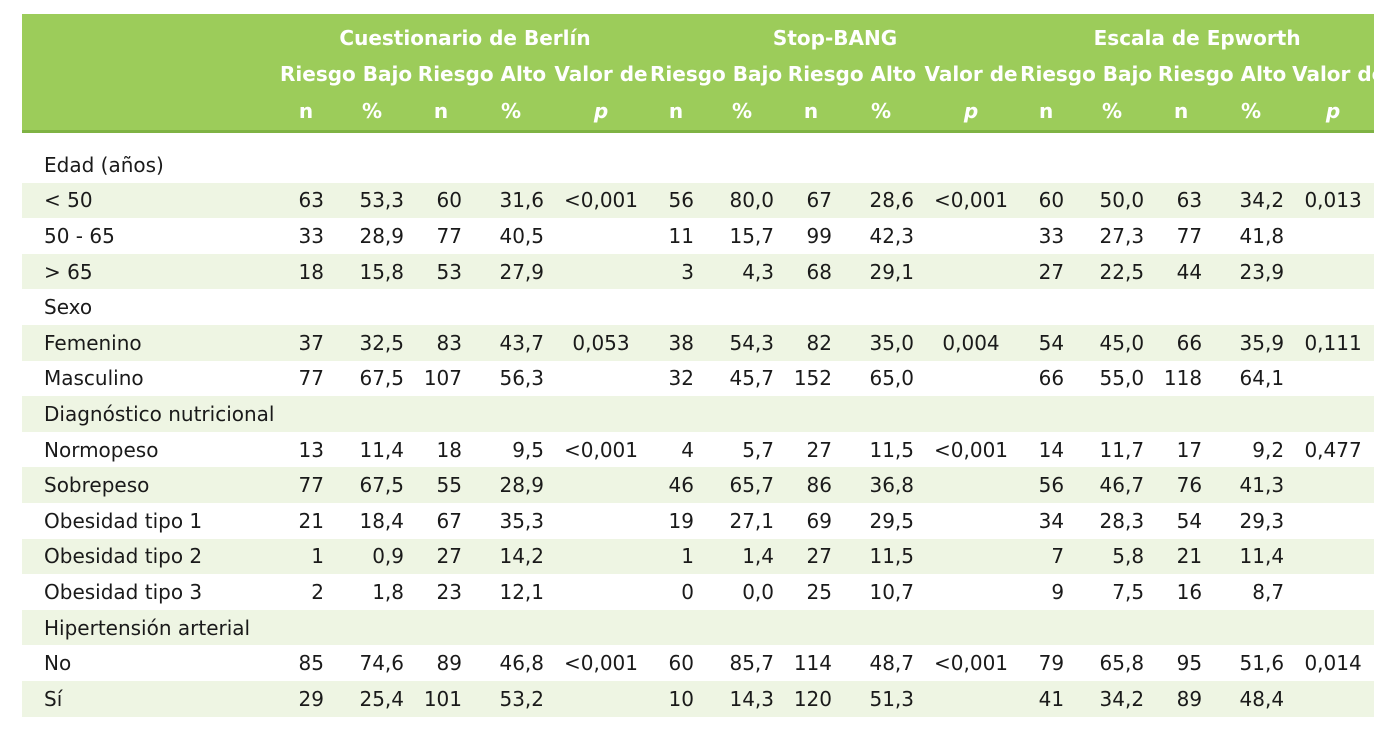 This screenshot has height=738, width=1397. What do you see at coordinates (1262, 378) in the screenshot?
I see `cell-epworth-alto-pct: 64,1` at bounding box center [1262, 378].